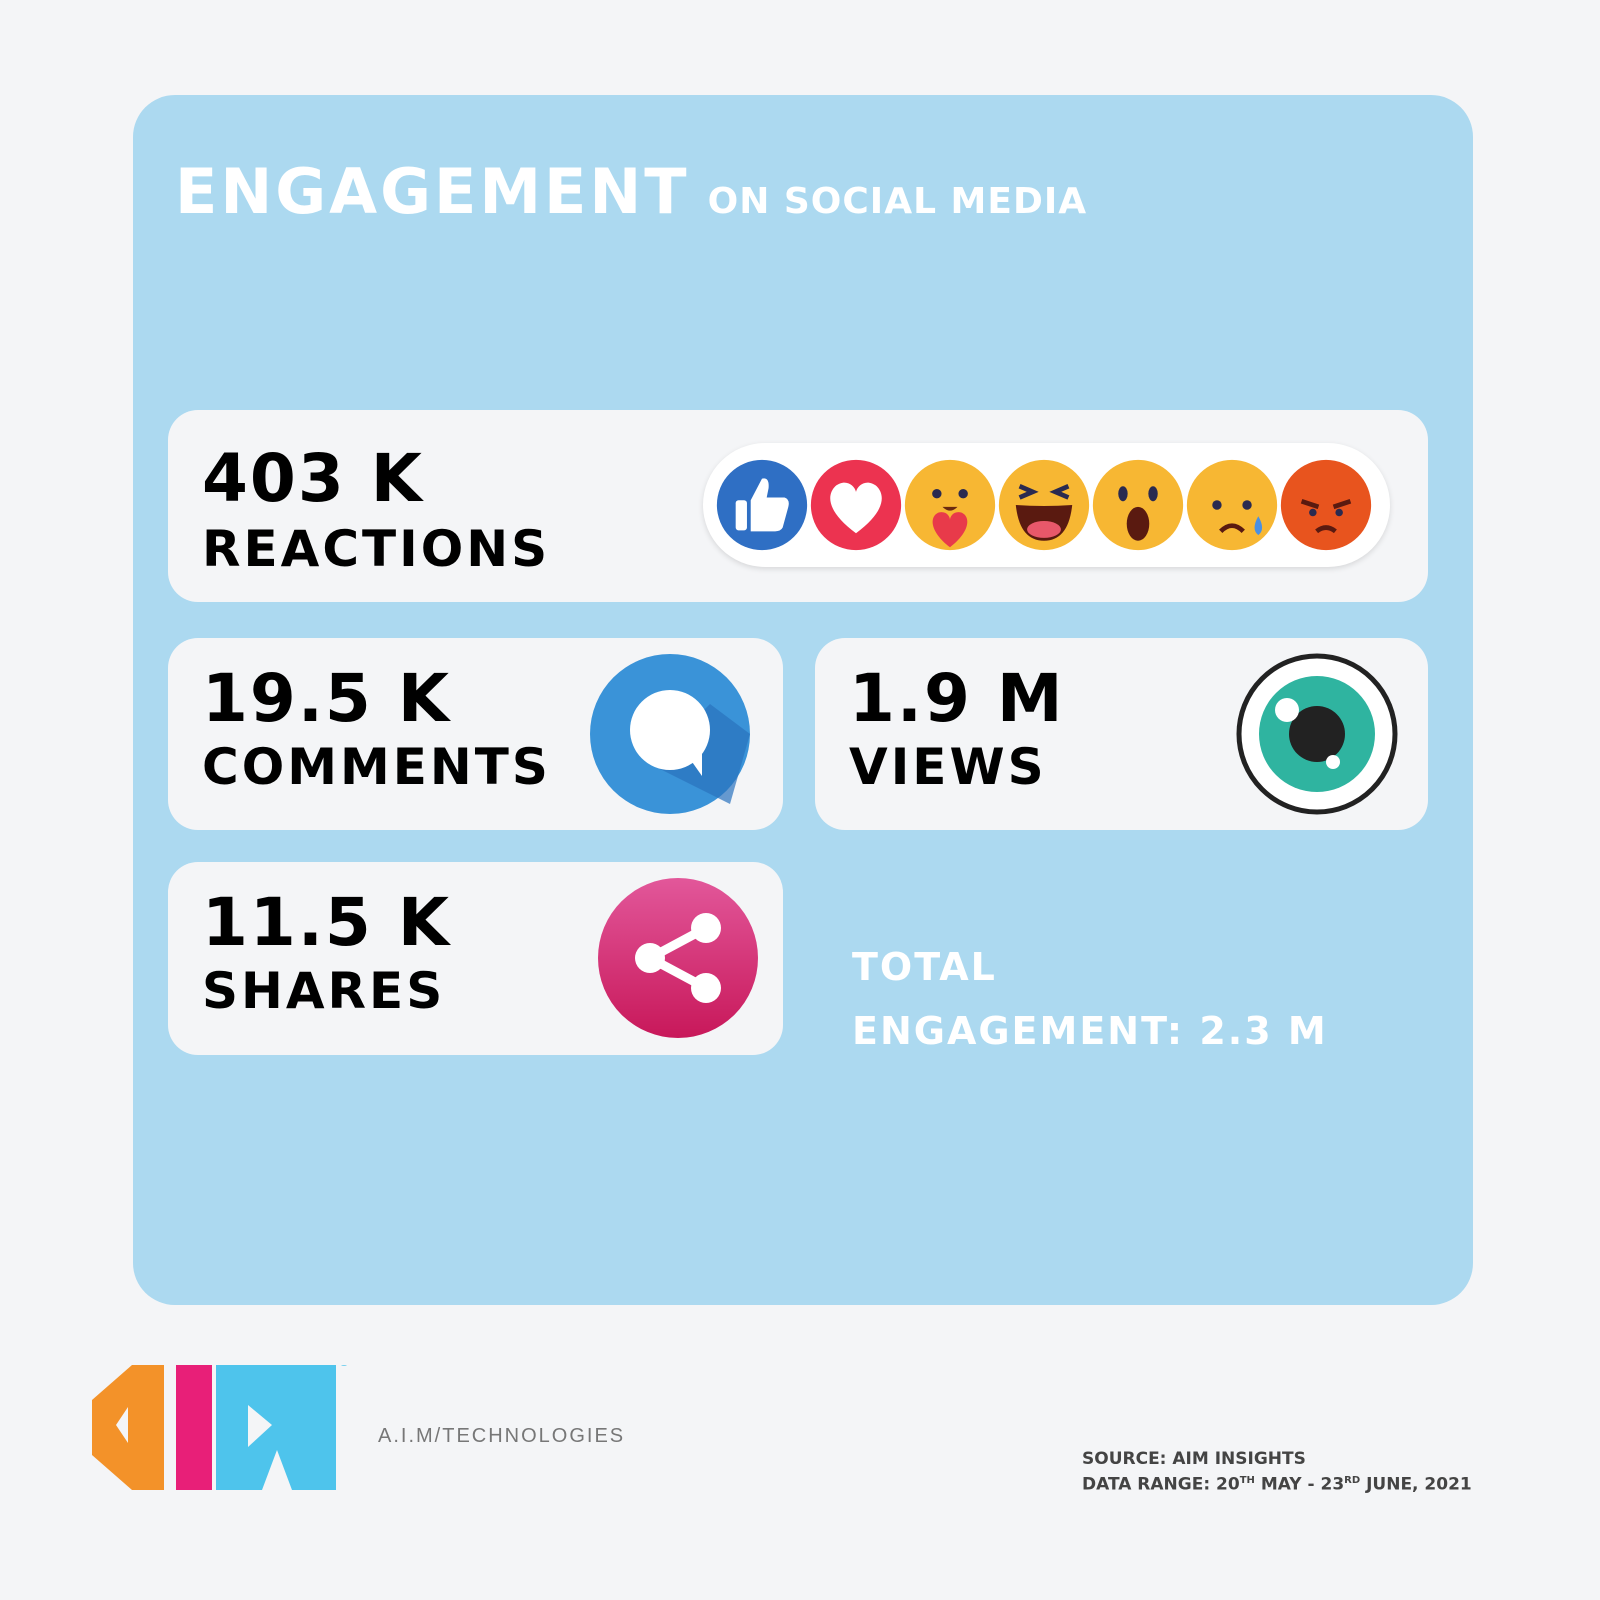  I want to click on comments-label: COMMENTS, so click(376, 767).